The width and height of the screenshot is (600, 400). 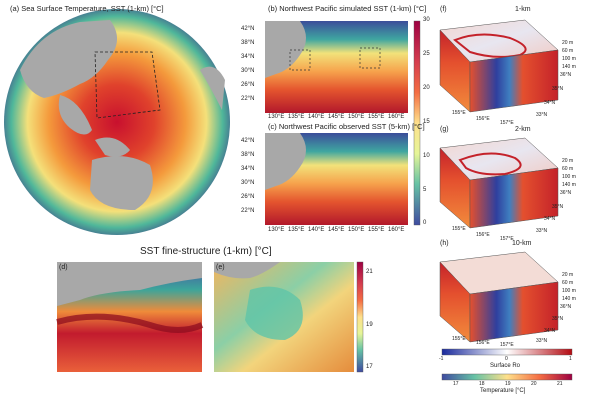 I want to click on g-depth: 140 m, so click(x=569, y=185).